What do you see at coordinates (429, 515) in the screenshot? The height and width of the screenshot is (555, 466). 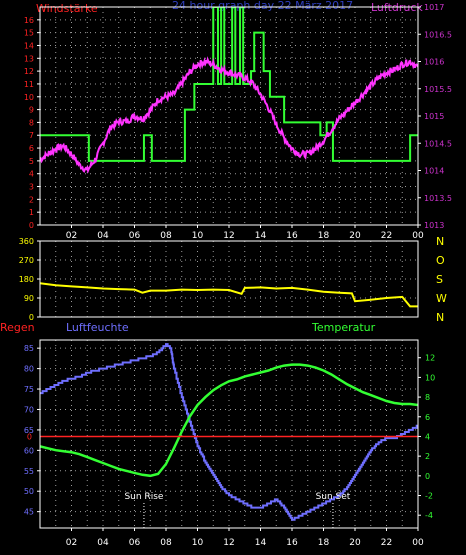 I see `temperature-axis-label: -4` at bounding box center [429, 515].